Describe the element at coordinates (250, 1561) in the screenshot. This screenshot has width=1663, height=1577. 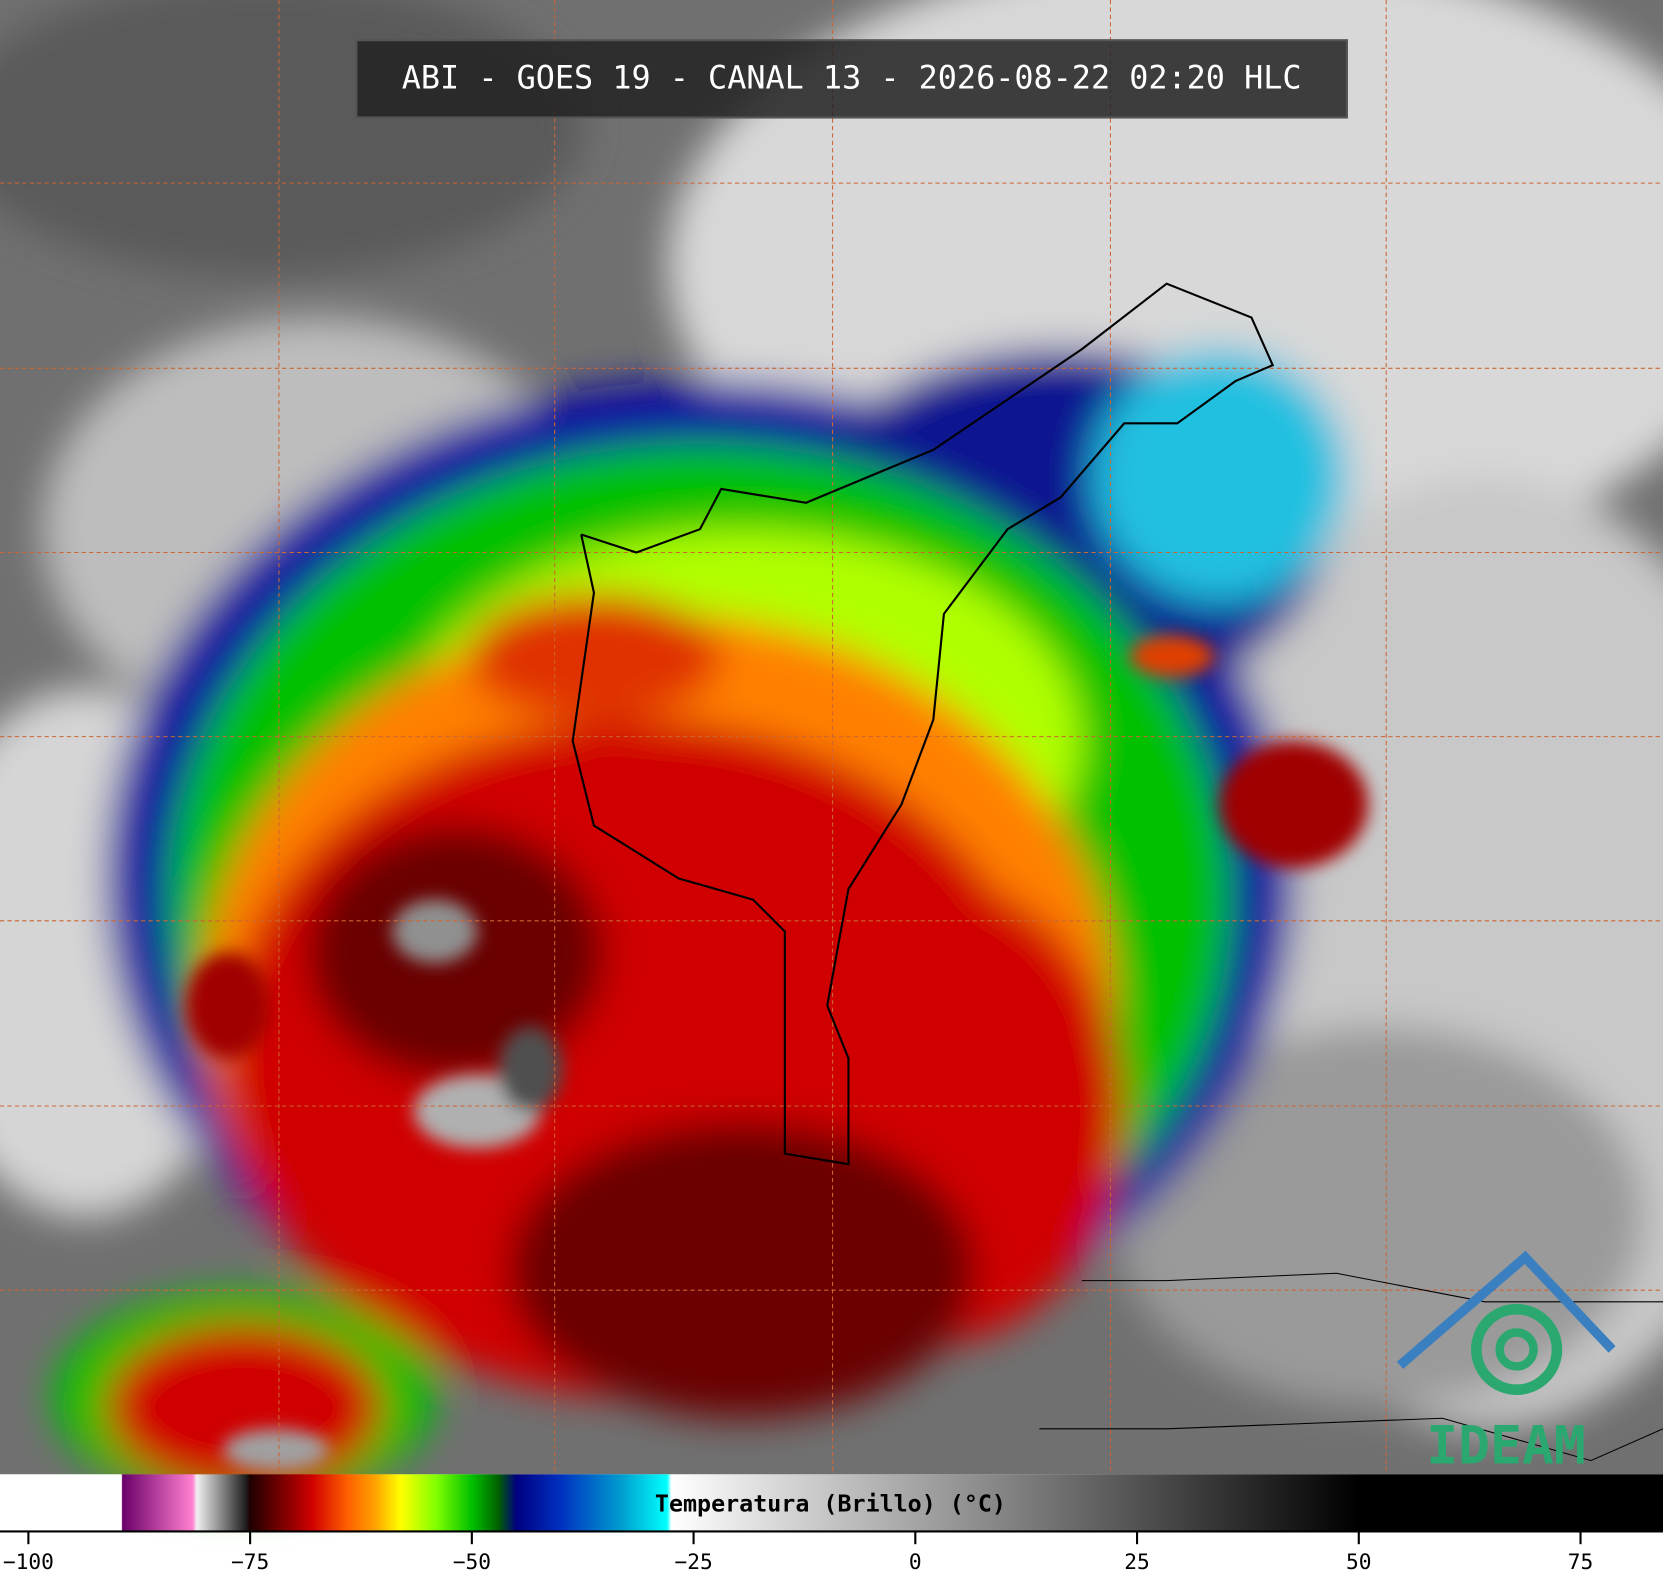
I see `tick-label: −75` at that location.